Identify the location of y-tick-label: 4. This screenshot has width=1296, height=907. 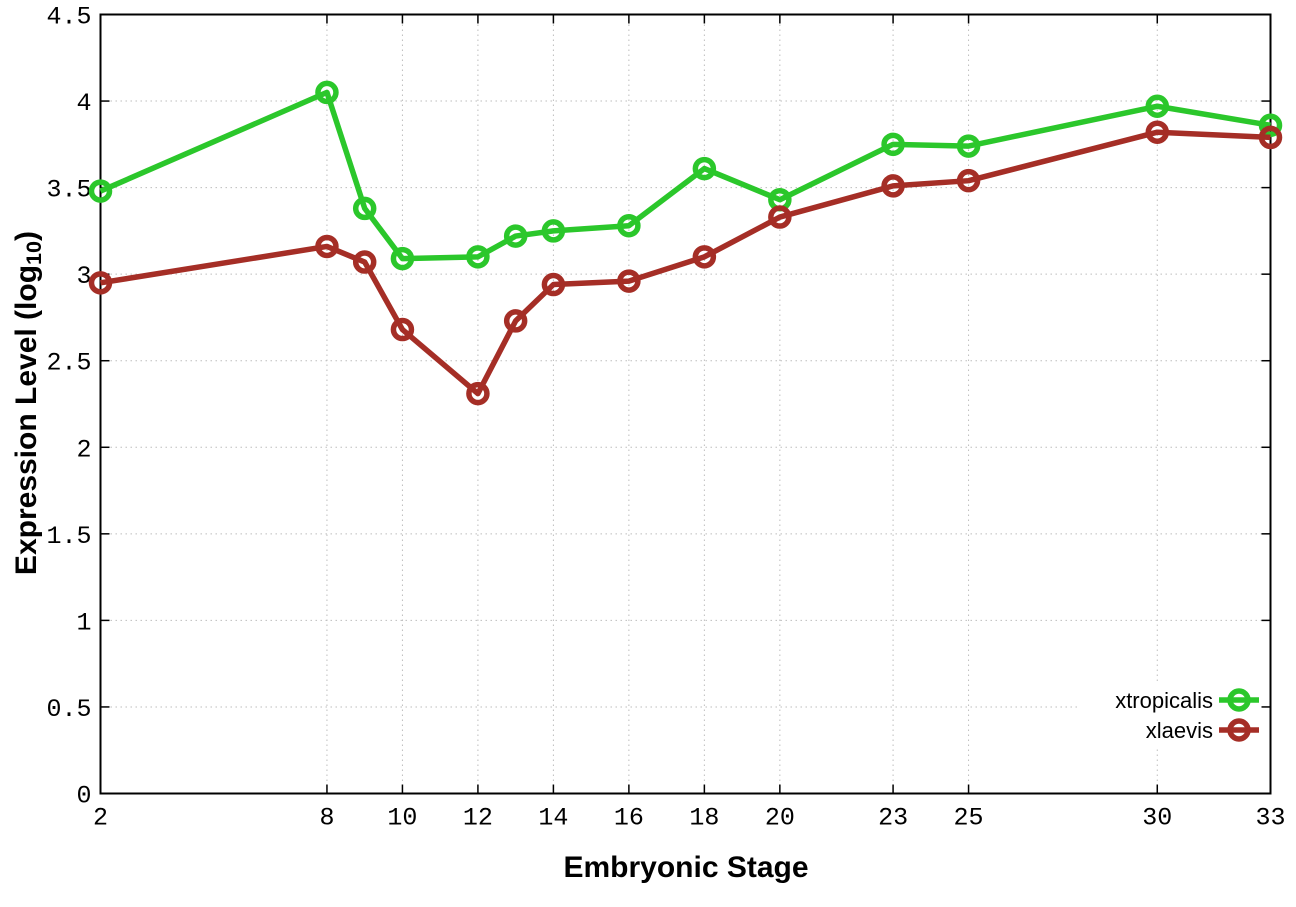
(83, 103).